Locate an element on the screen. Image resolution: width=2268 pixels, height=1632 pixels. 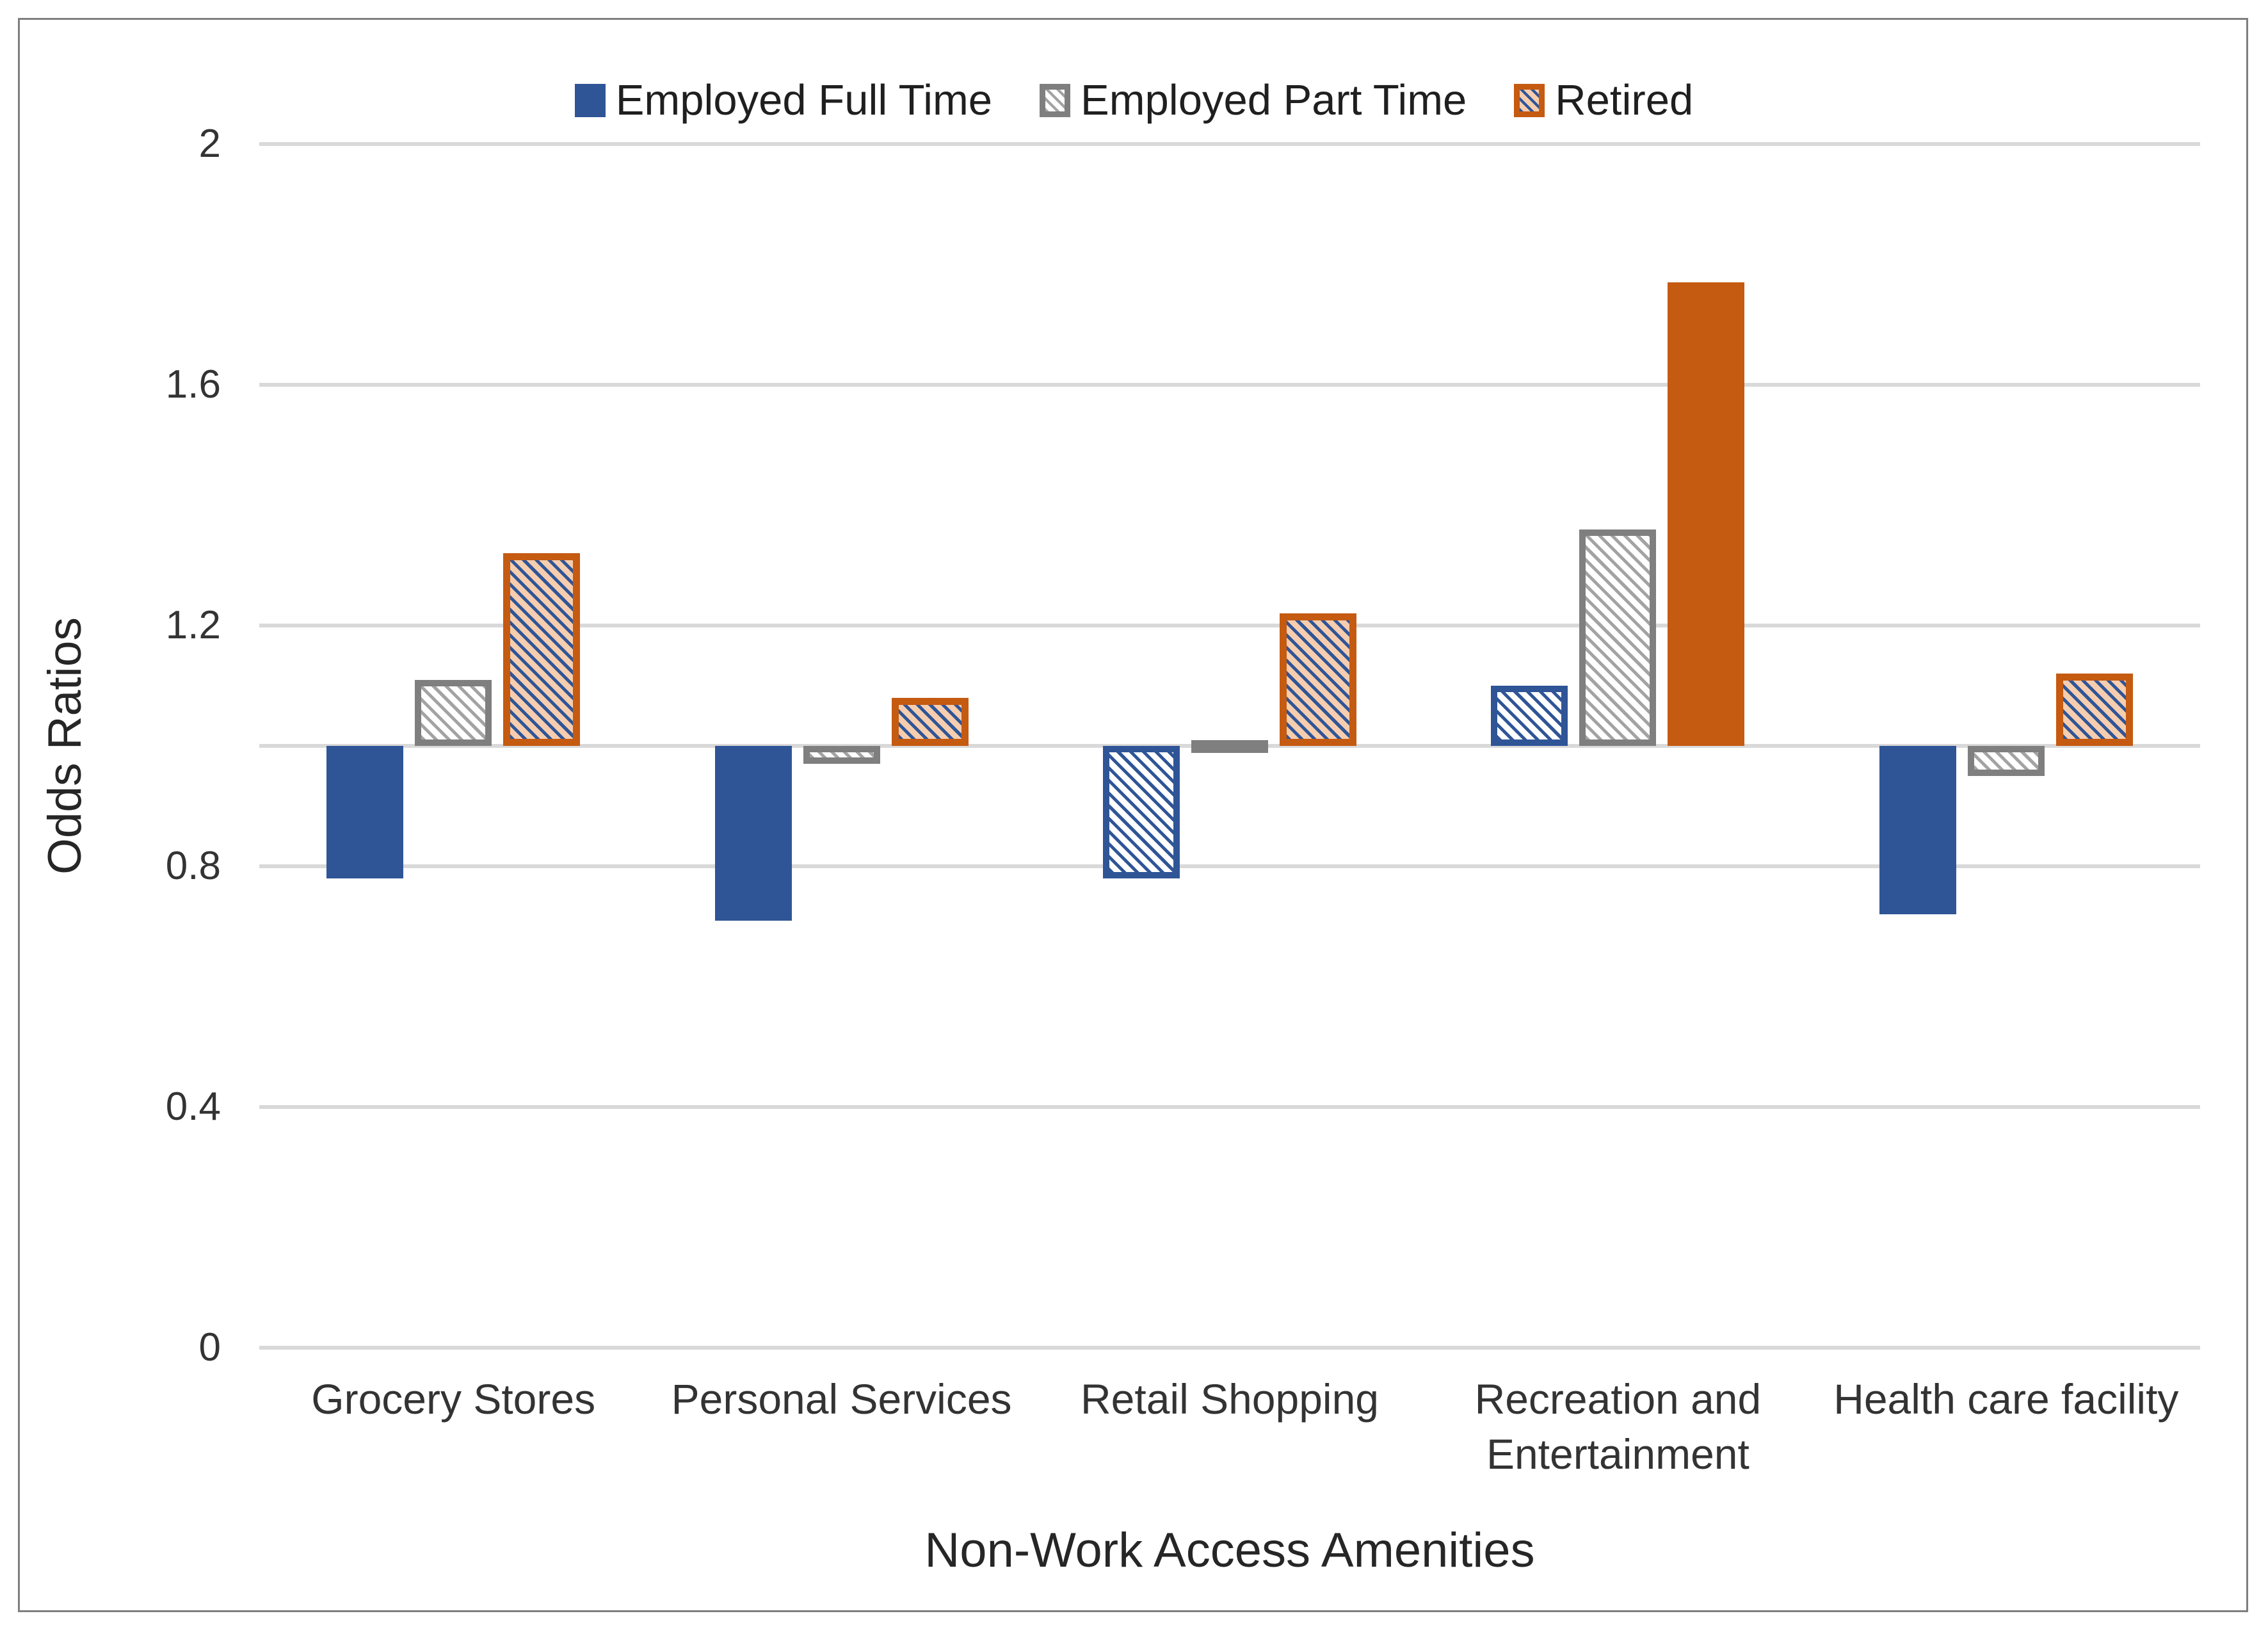
legend-item-employed-part-time: Employed Part Time is located at coordinates (1253, 100).